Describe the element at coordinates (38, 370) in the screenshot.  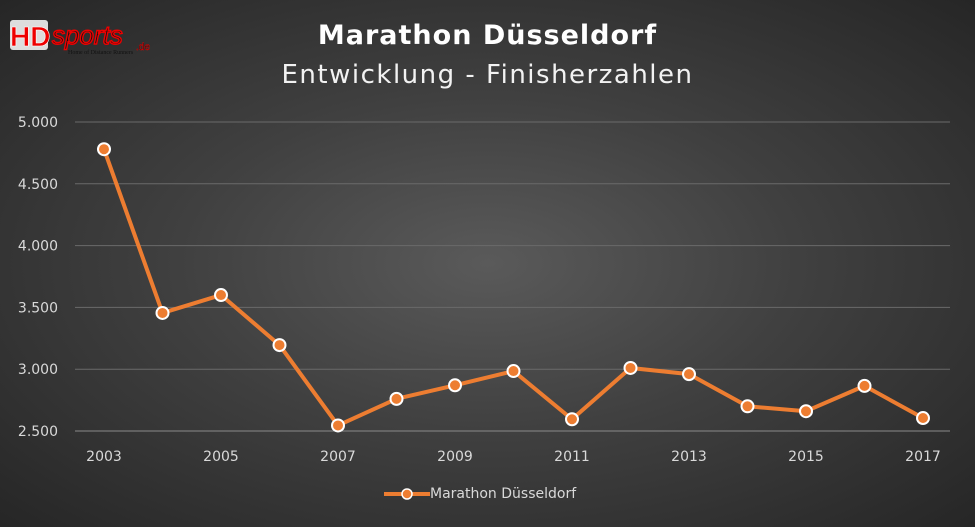
I see `y-tick-label: 3.000` at that location.